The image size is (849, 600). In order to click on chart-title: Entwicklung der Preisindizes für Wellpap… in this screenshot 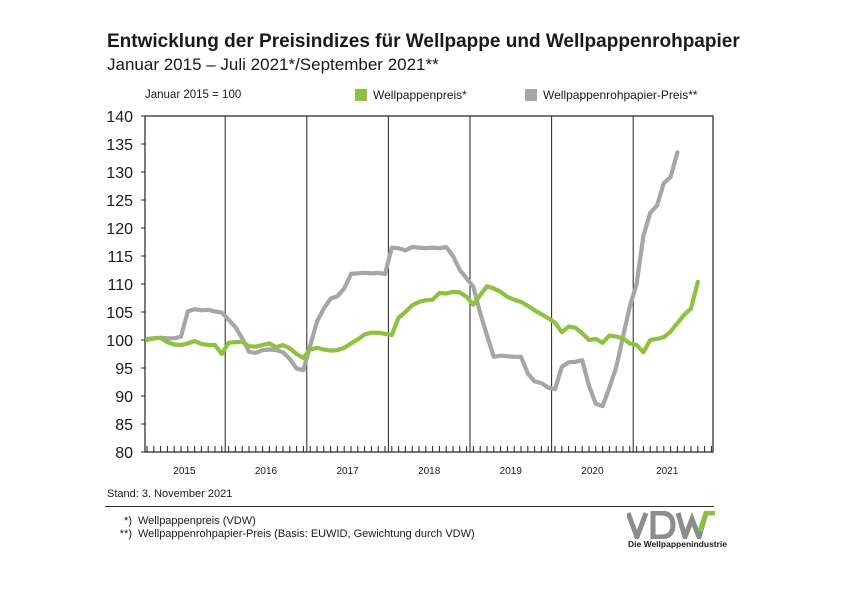, I will do `click(423, 41)`.